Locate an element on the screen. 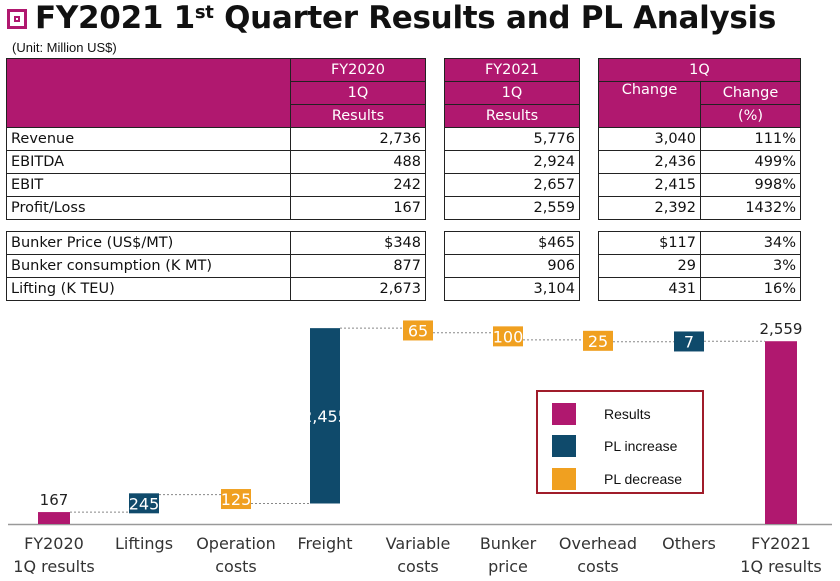 This screenshot has width=840, height=581. header-change-pct: Change is located at coordinates (750, 93).